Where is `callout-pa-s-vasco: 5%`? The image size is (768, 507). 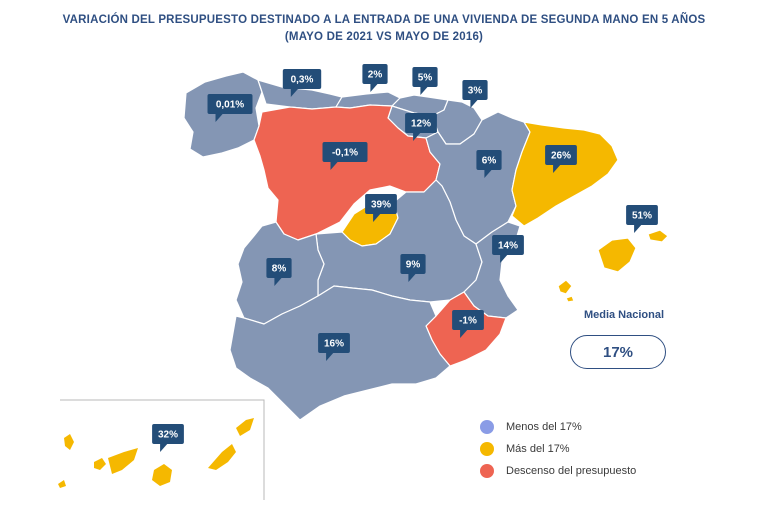 callout-pa-s-vasco: 5% is located at coordinates (425, 81).